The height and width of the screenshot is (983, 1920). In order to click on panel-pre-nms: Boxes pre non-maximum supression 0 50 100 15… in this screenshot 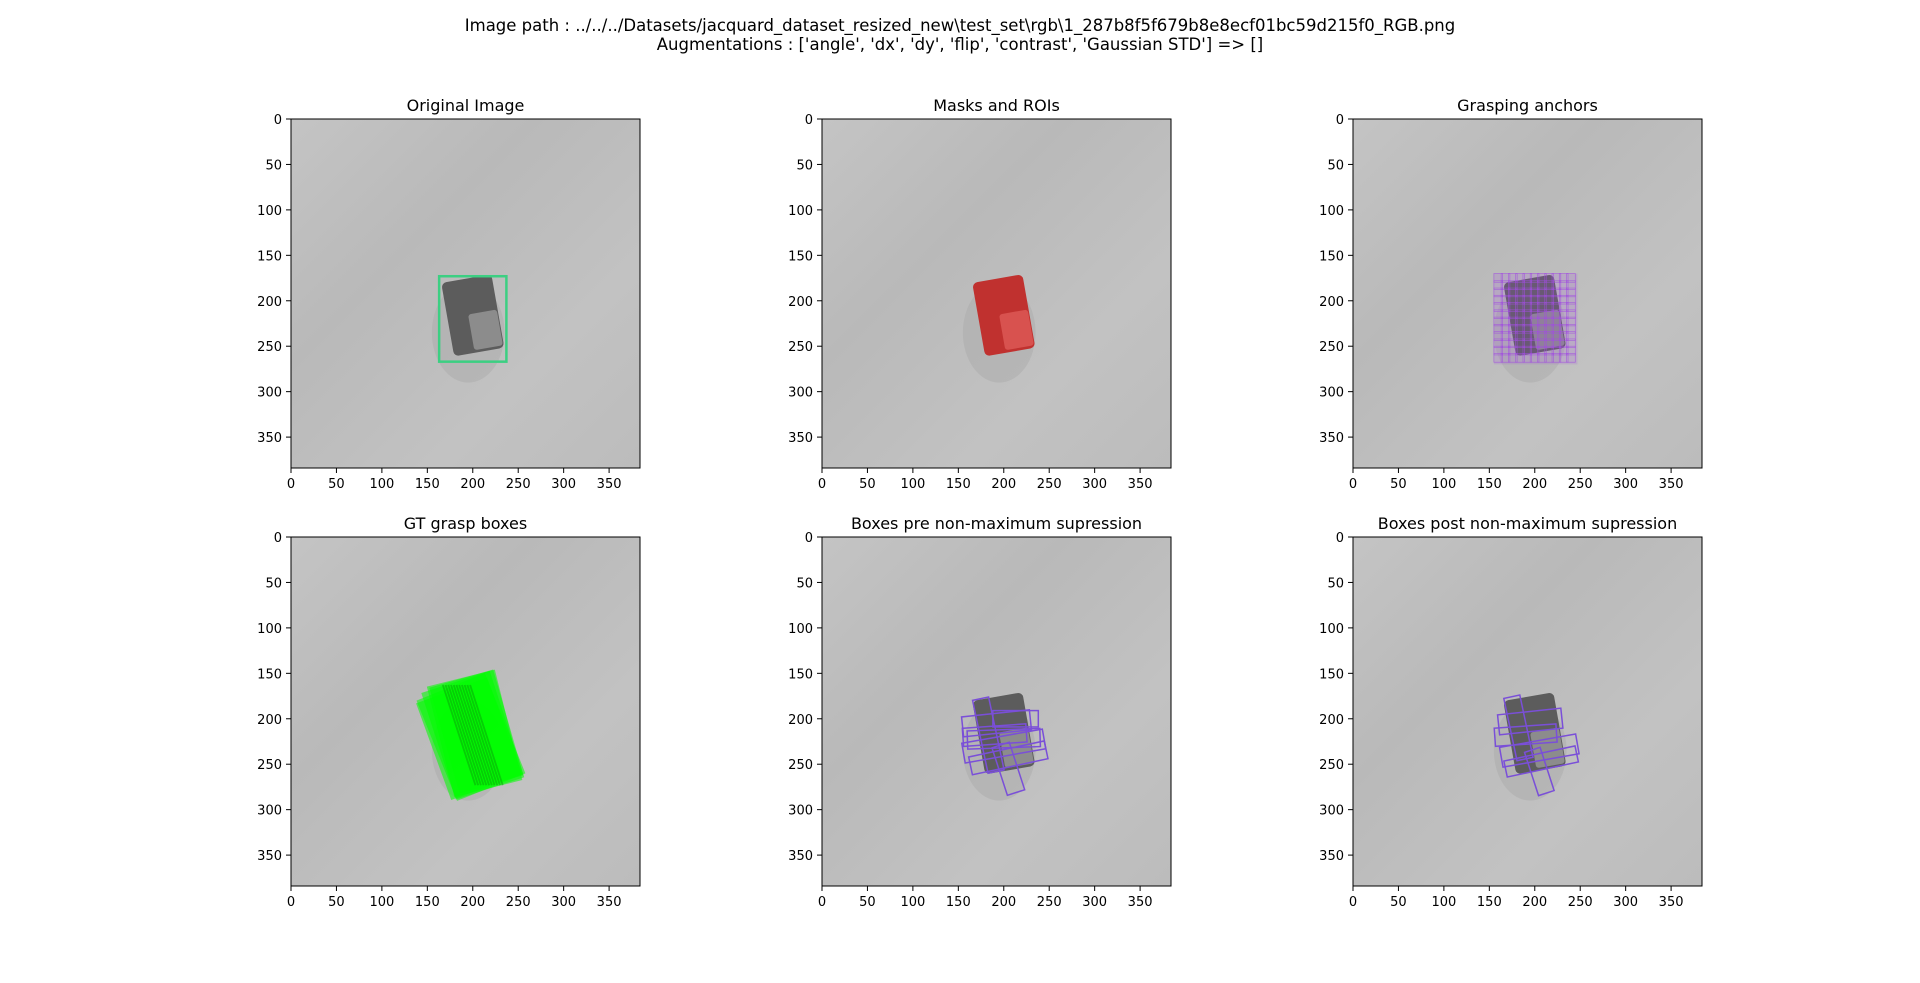, I will do `click(980, 712)`.